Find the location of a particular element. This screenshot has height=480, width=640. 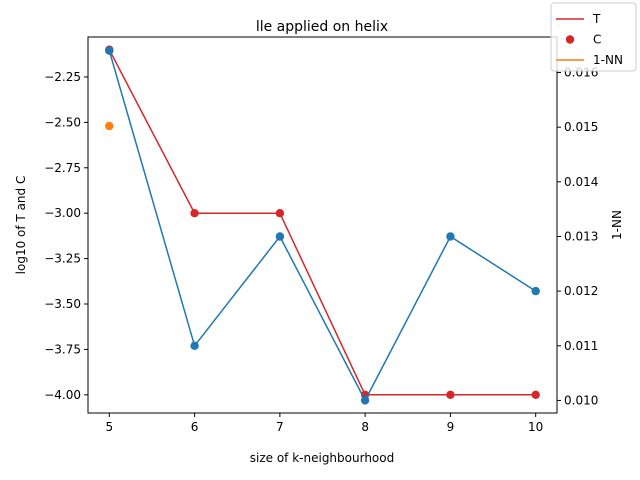

legend-label-1-nn: 1-NN is located at coordinates (608, 60).